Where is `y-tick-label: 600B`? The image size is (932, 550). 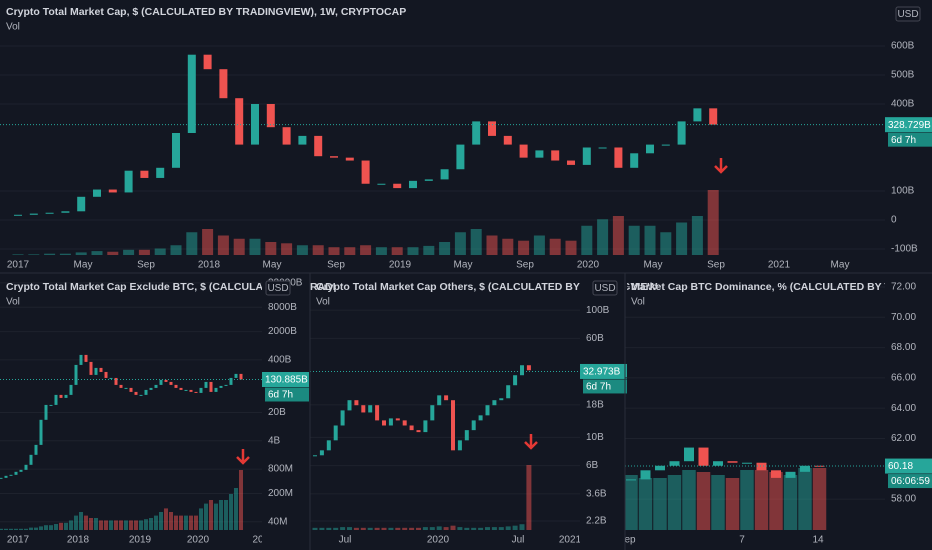 y-tick-label: 600B is located at coordinates (903, 46).